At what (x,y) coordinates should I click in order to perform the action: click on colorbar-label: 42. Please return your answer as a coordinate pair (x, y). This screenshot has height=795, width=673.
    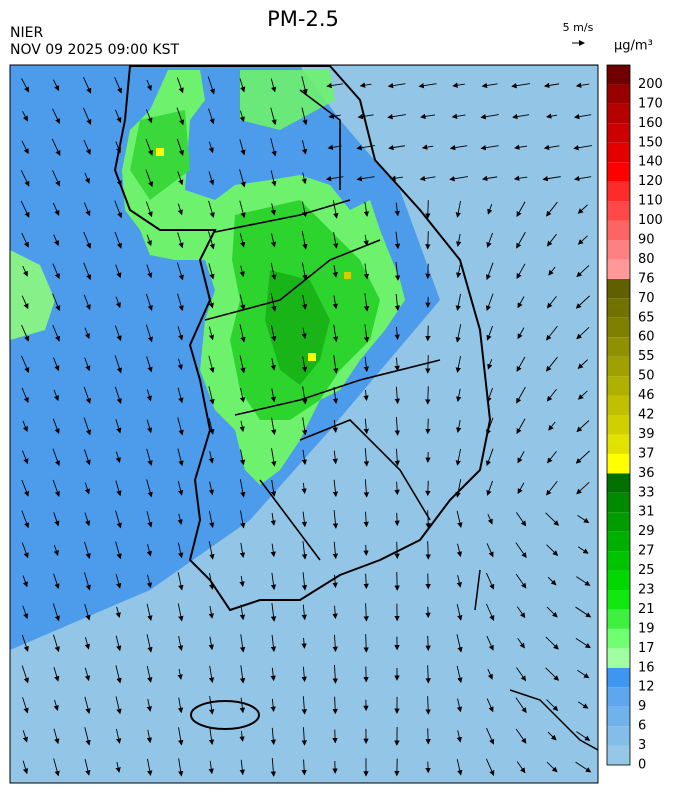
    Looking at the image, I should click on (646, 415).